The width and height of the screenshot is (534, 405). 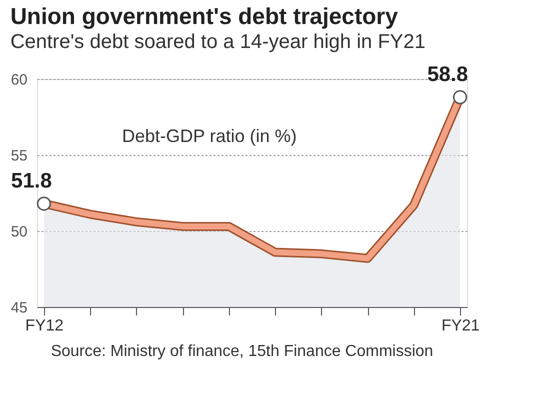 I want to click on source-note: Source: Ministry of finance, 15th Finance Commission, so click(x=242, y=351).